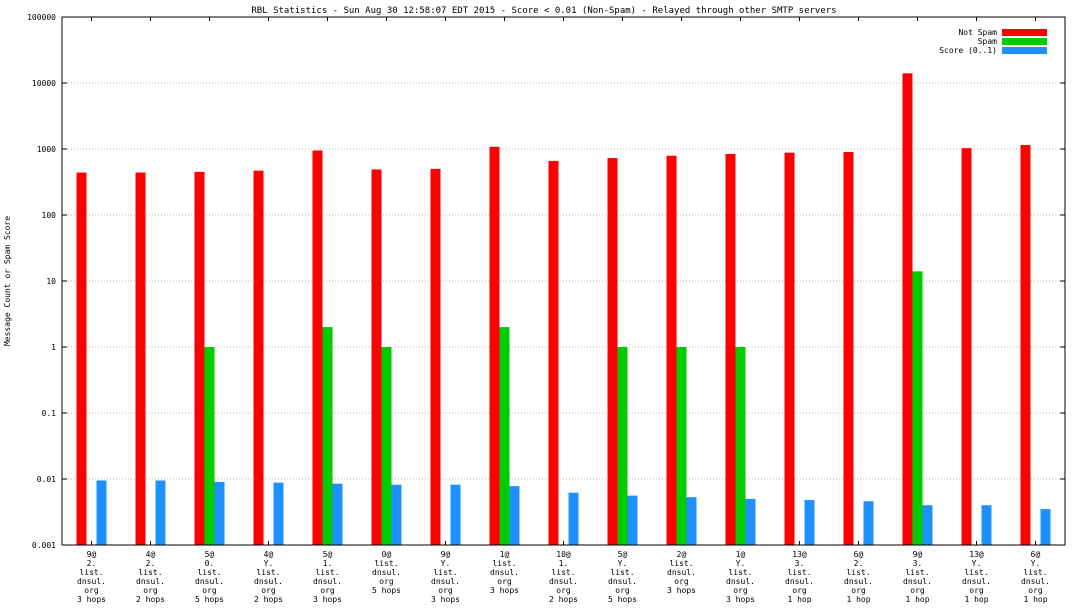 The width and height of the screenshot is (1088, 612). What do you see at coordinates (445, 577) in the screenshot?
I see `x-category-label: 9@ Y. list. dnsul. org 3 hops` at bounding box center [445, 577].